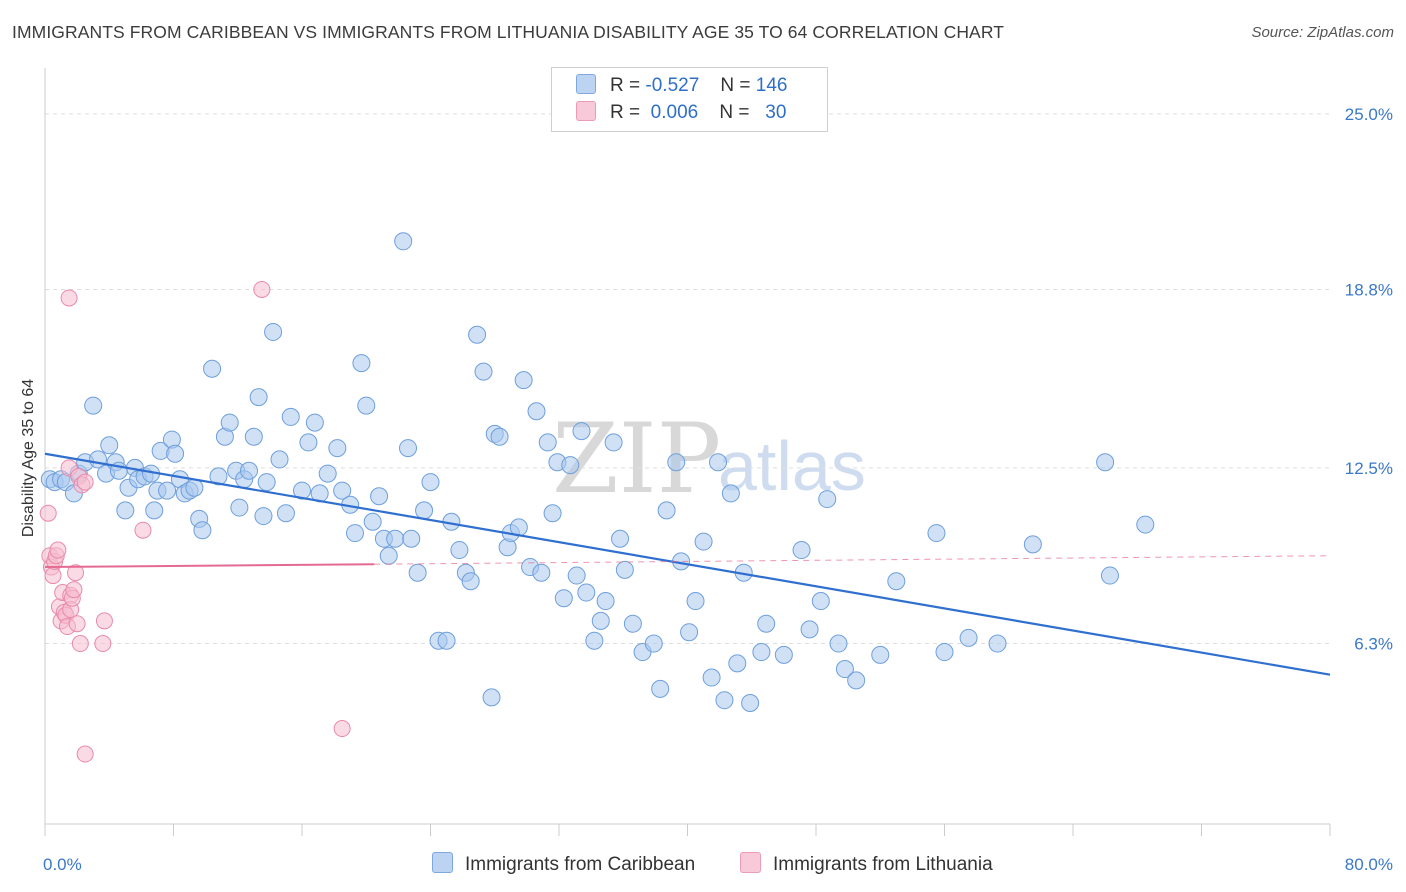 The image size is (1406, 892). I want to click on watermark-atlas: atlas, so click(792, 466).